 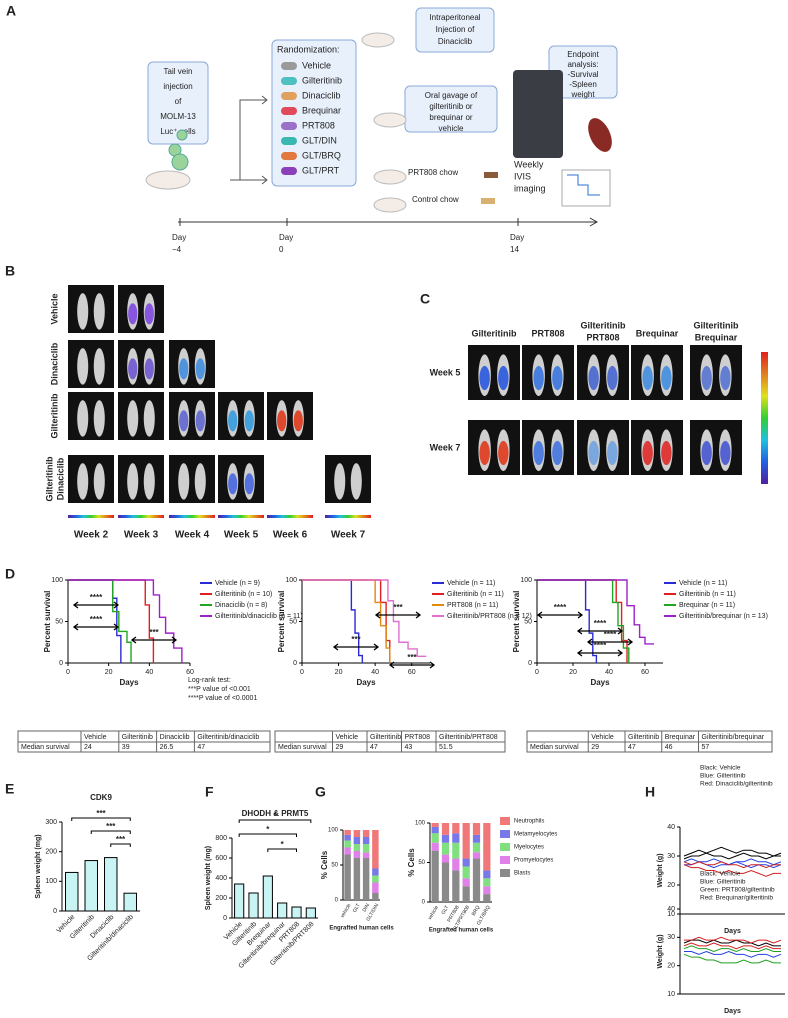 I want to click on label: ****P value of <0.0001, so click(x=222, y=698).